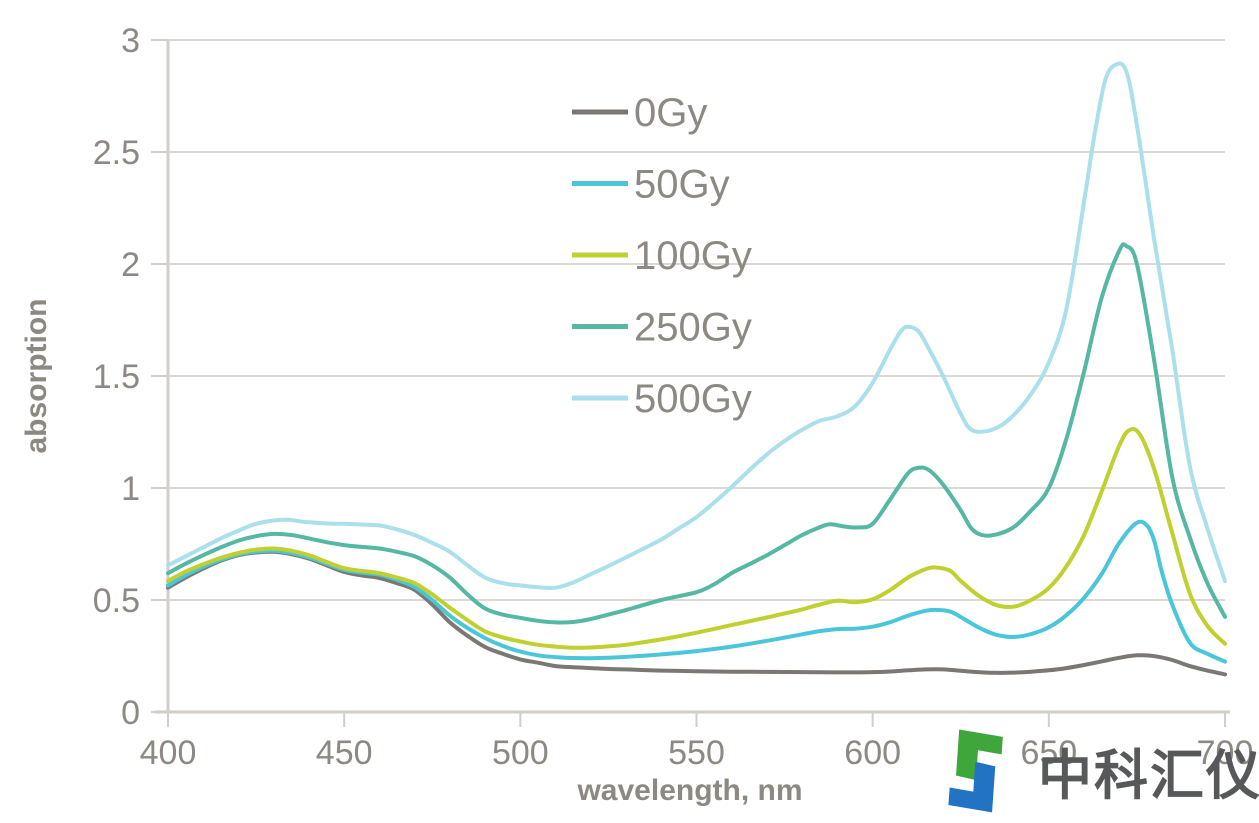 The image size is (1259, 823). Describe the element at coordinates (696, 753) in the screenshot. I see `x-tick-label: 550` at that location.